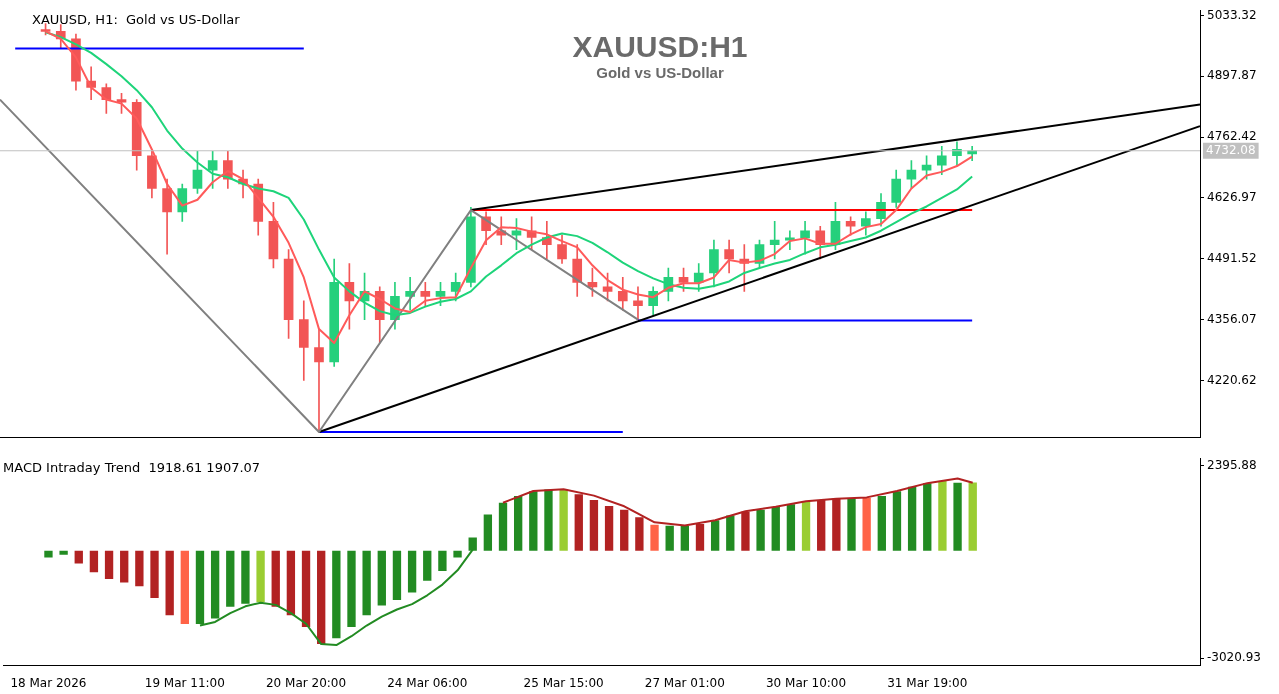  Describe the element at coordinates (427, 682) in the screenshot. I see `x-tick-label: 24 Mar 06:00` at that location.